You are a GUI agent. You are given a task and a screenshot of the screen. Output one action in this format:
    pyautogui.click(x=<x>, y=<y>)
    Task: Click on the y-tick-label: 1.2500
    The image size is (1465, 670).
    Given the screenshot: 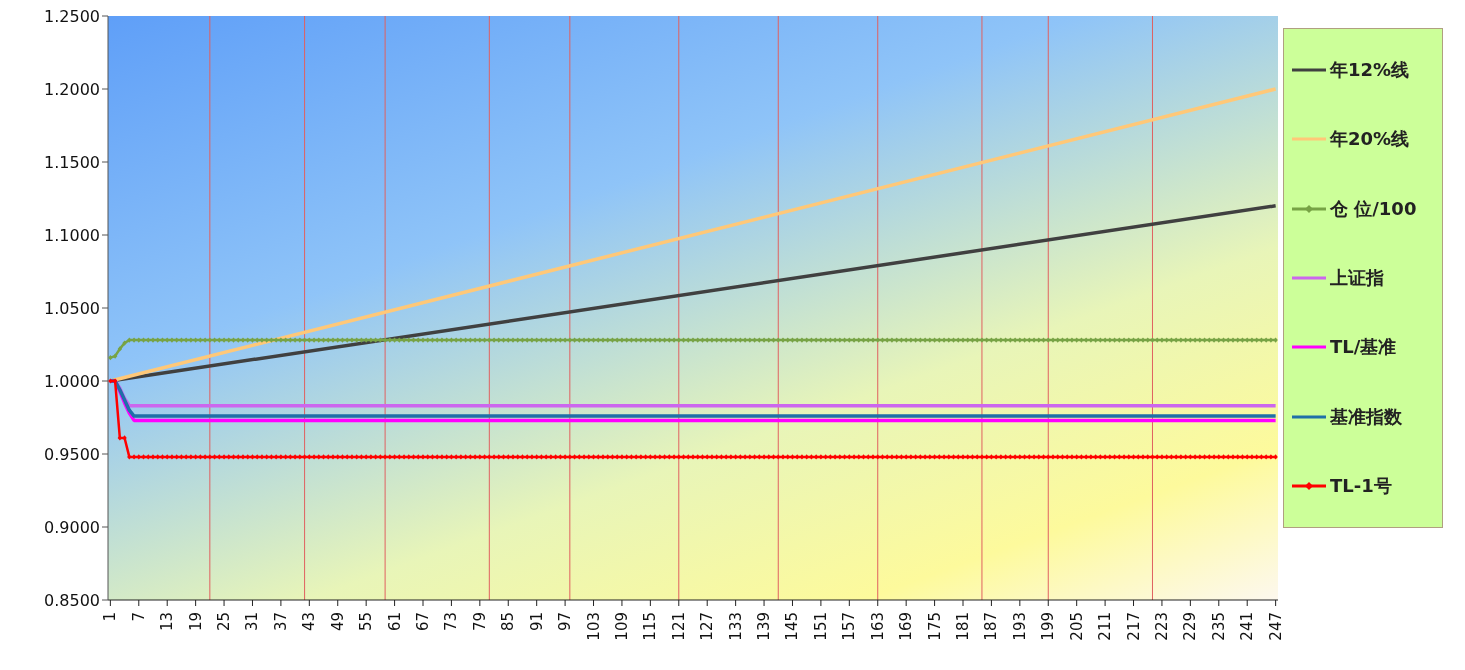 What is the action you would take?
    pyautogui.click(x=72, y=16)
    